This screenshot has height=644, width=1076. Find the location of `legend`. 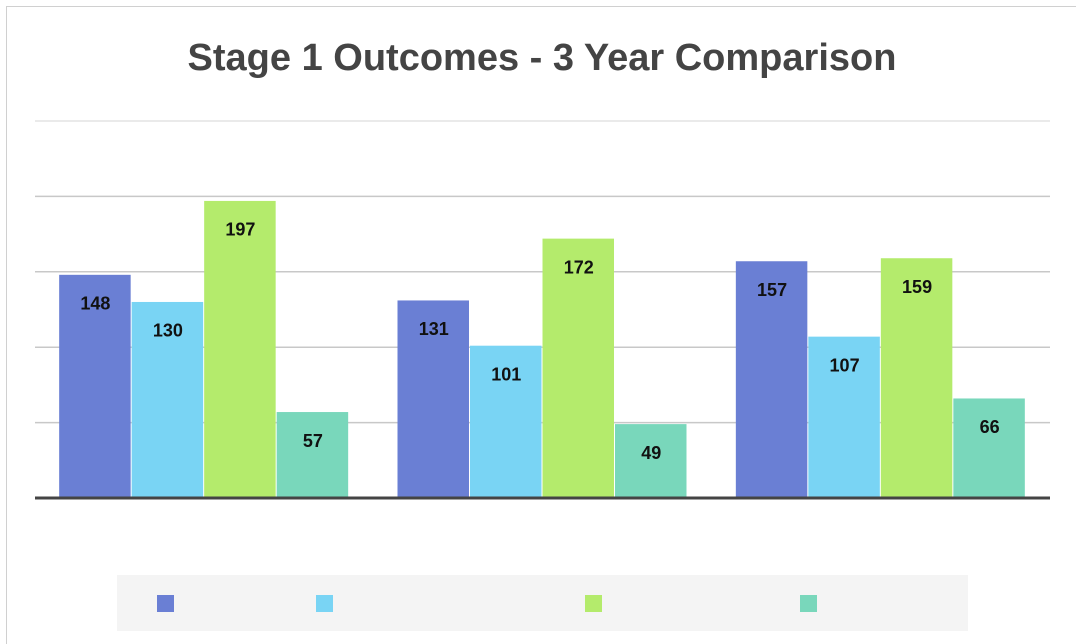

legend is located at coordinates (542, 603).